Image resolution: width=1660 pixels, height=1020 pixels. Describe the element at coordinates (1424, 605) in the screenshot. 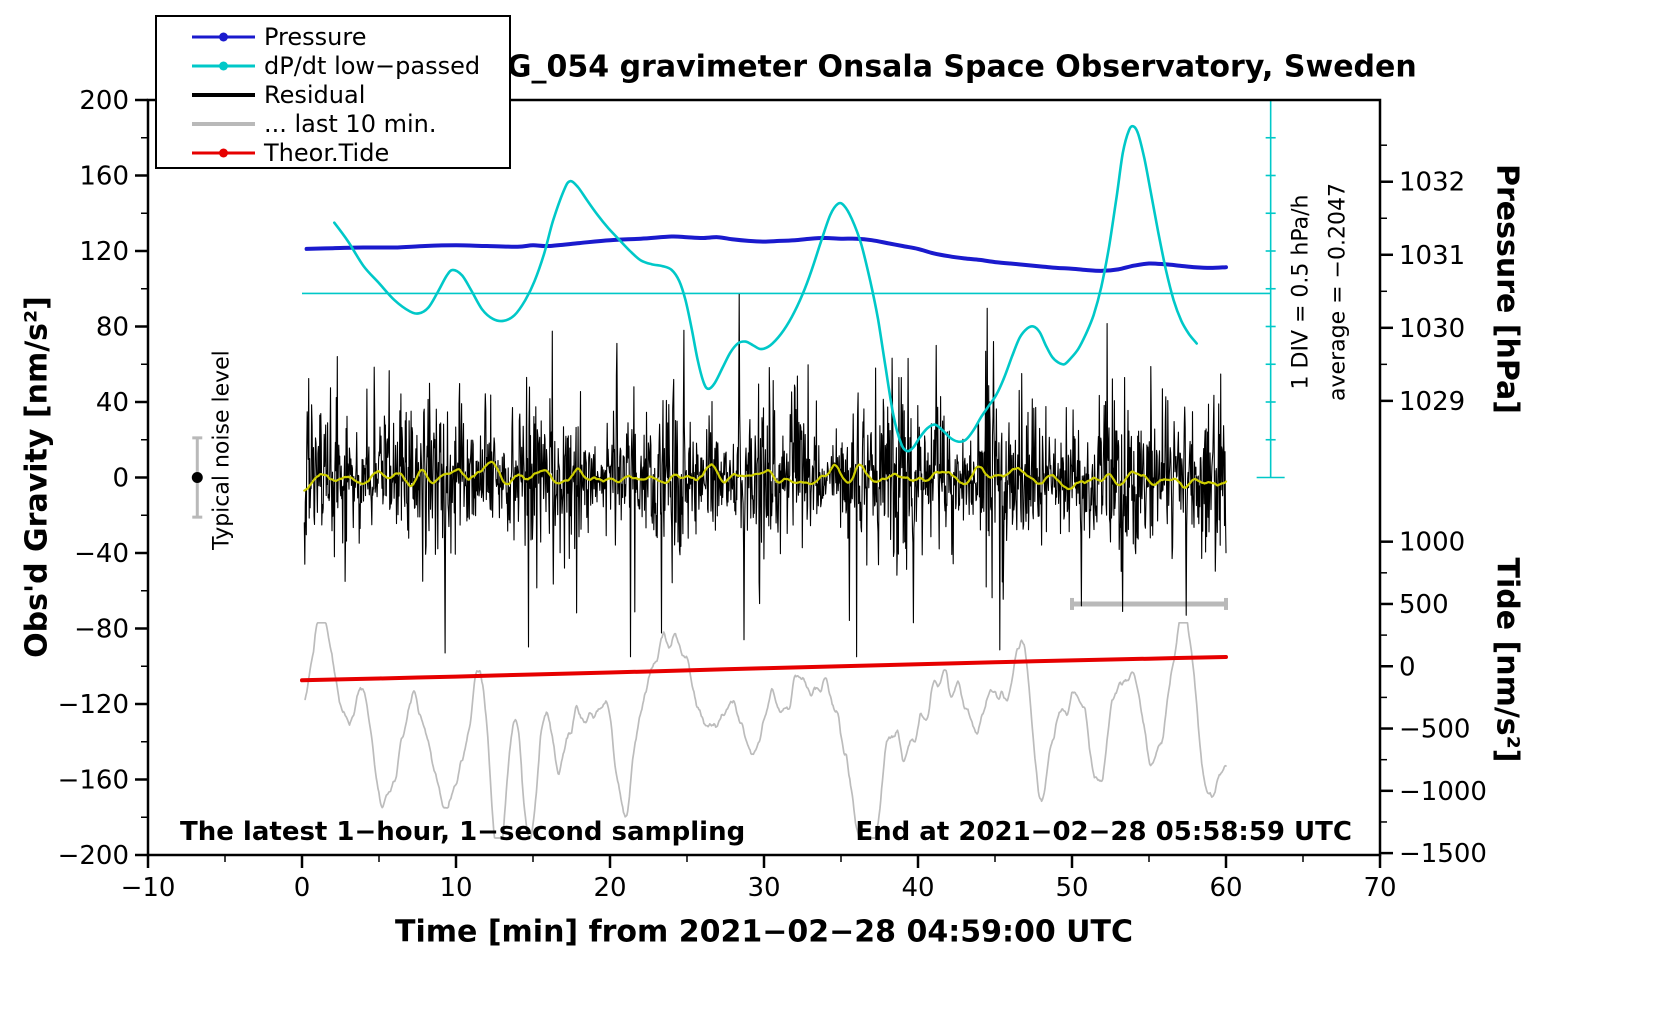

I see `tide-tick-label: 500` at that location.